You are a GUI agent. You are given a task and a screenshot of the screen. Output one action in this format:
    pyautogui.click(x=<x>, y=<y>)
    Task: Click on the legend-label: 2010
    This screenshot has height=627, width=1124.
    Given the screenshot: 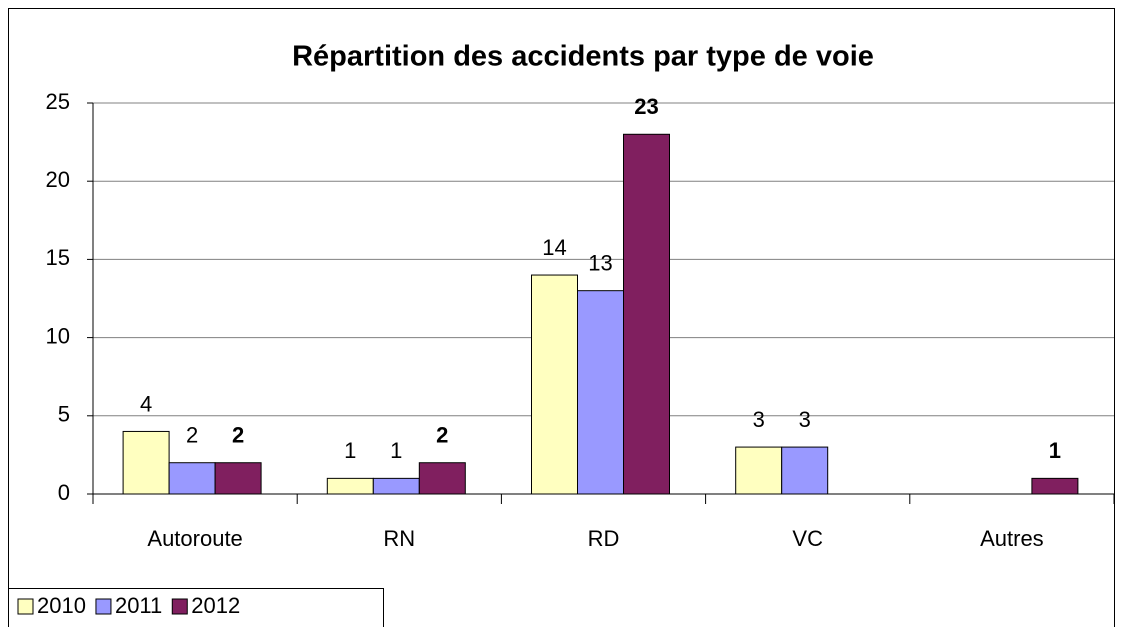 What is the action you would take?
    pyautogui.click(x=61, y=605)
    